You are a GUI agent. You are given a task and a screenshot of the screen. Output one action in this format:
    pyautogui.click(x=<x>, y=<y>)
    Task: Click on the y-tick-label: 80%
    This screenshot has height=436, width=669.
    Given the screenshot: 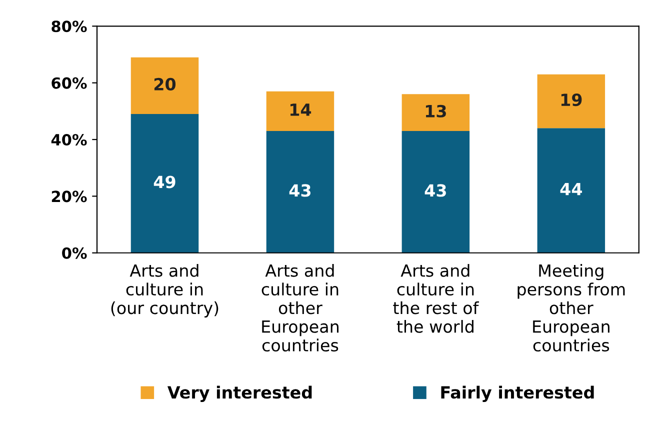 What is the action you would take?
    pyautogui.click(x=69, y=26)
    